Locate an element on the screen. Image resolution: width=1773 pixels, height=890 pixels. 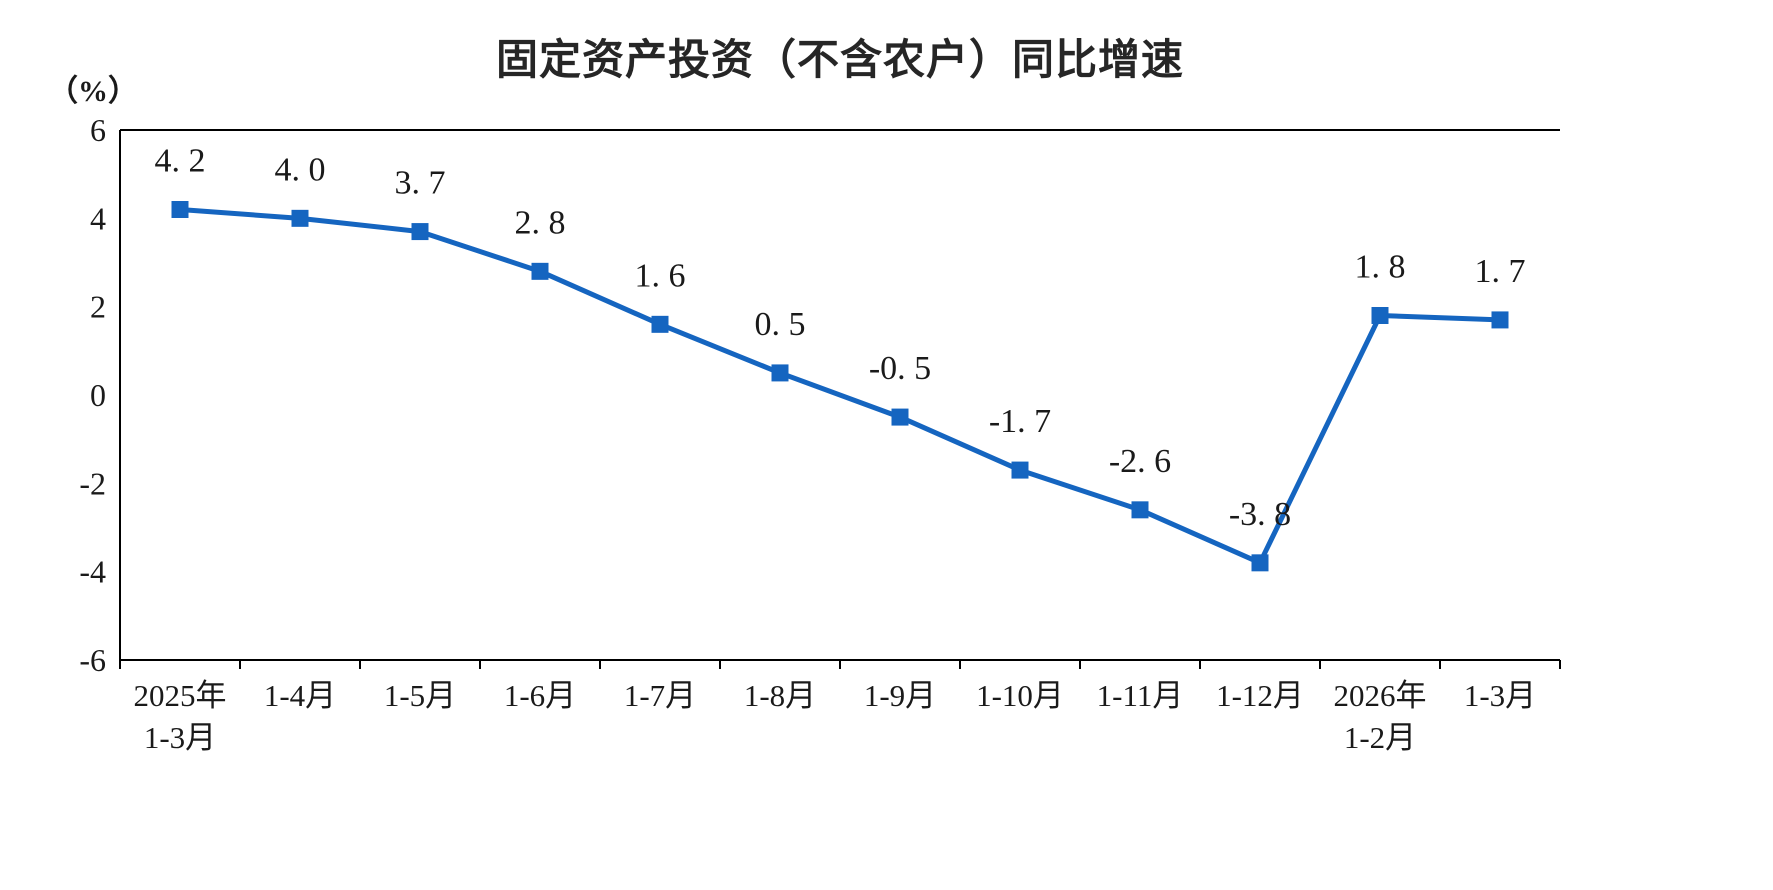
data-point-label: 4. 2 is located at coordinates (180, 161).